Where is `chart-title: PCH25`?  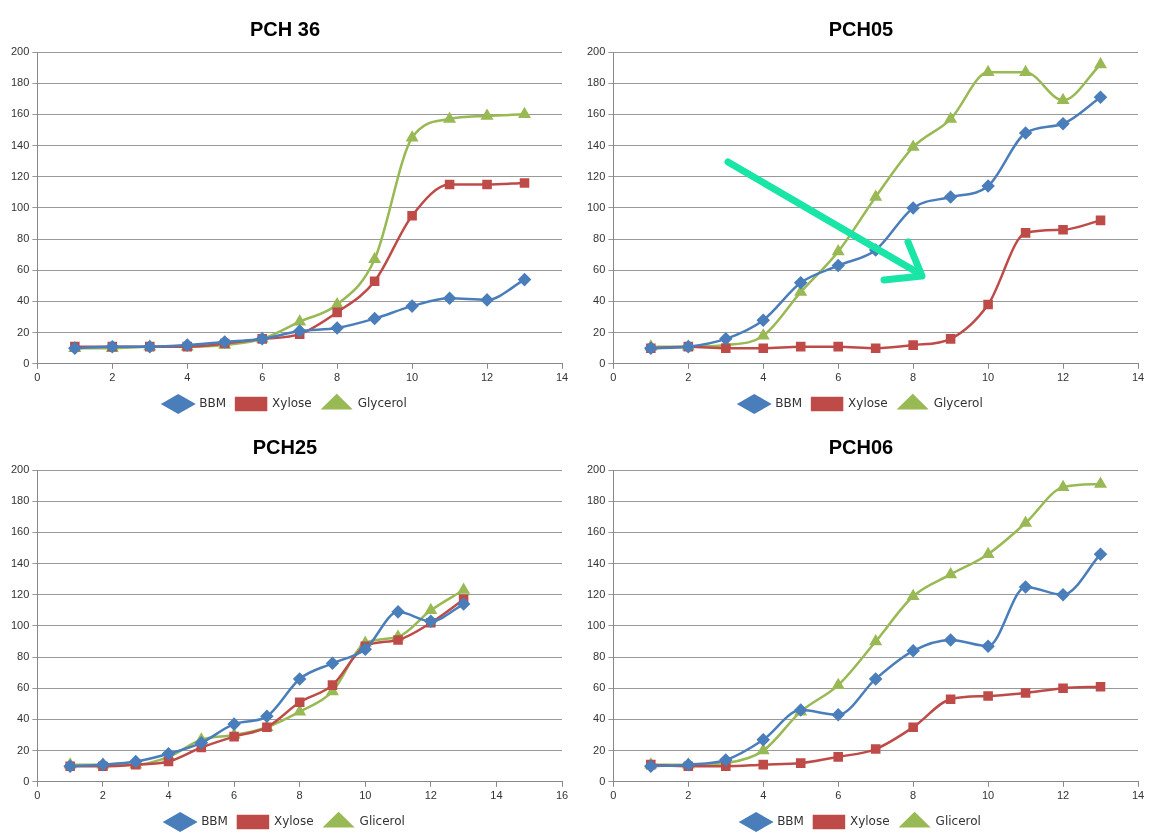 chart-title: PCH25 is located at coordinates (285, 446).